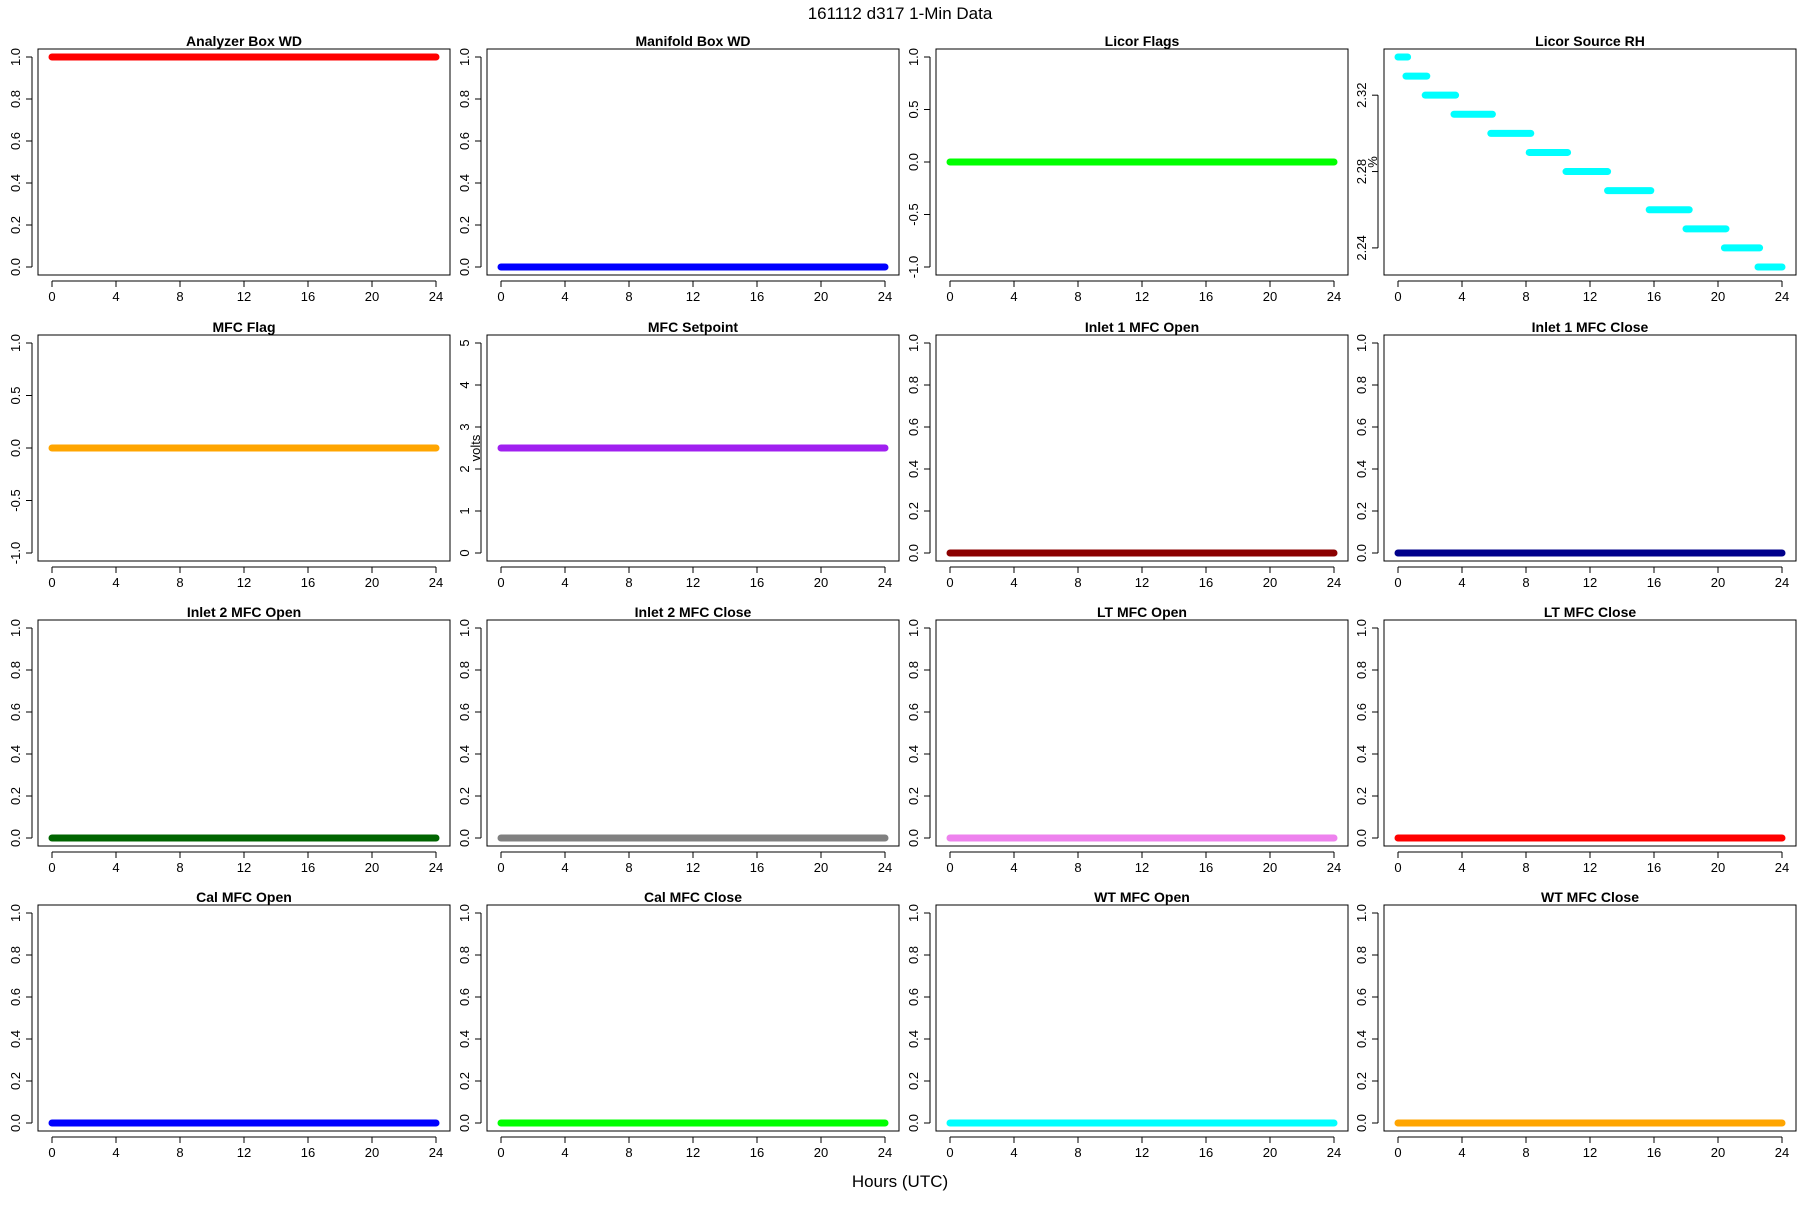 Image resolution: width=1800 pixels, height=1205 pixels. I want to click on panel-4: Licor Source RH 0 4 8 12 16 20 24 2.24 2.28 2.32%, so click(1575, 168).